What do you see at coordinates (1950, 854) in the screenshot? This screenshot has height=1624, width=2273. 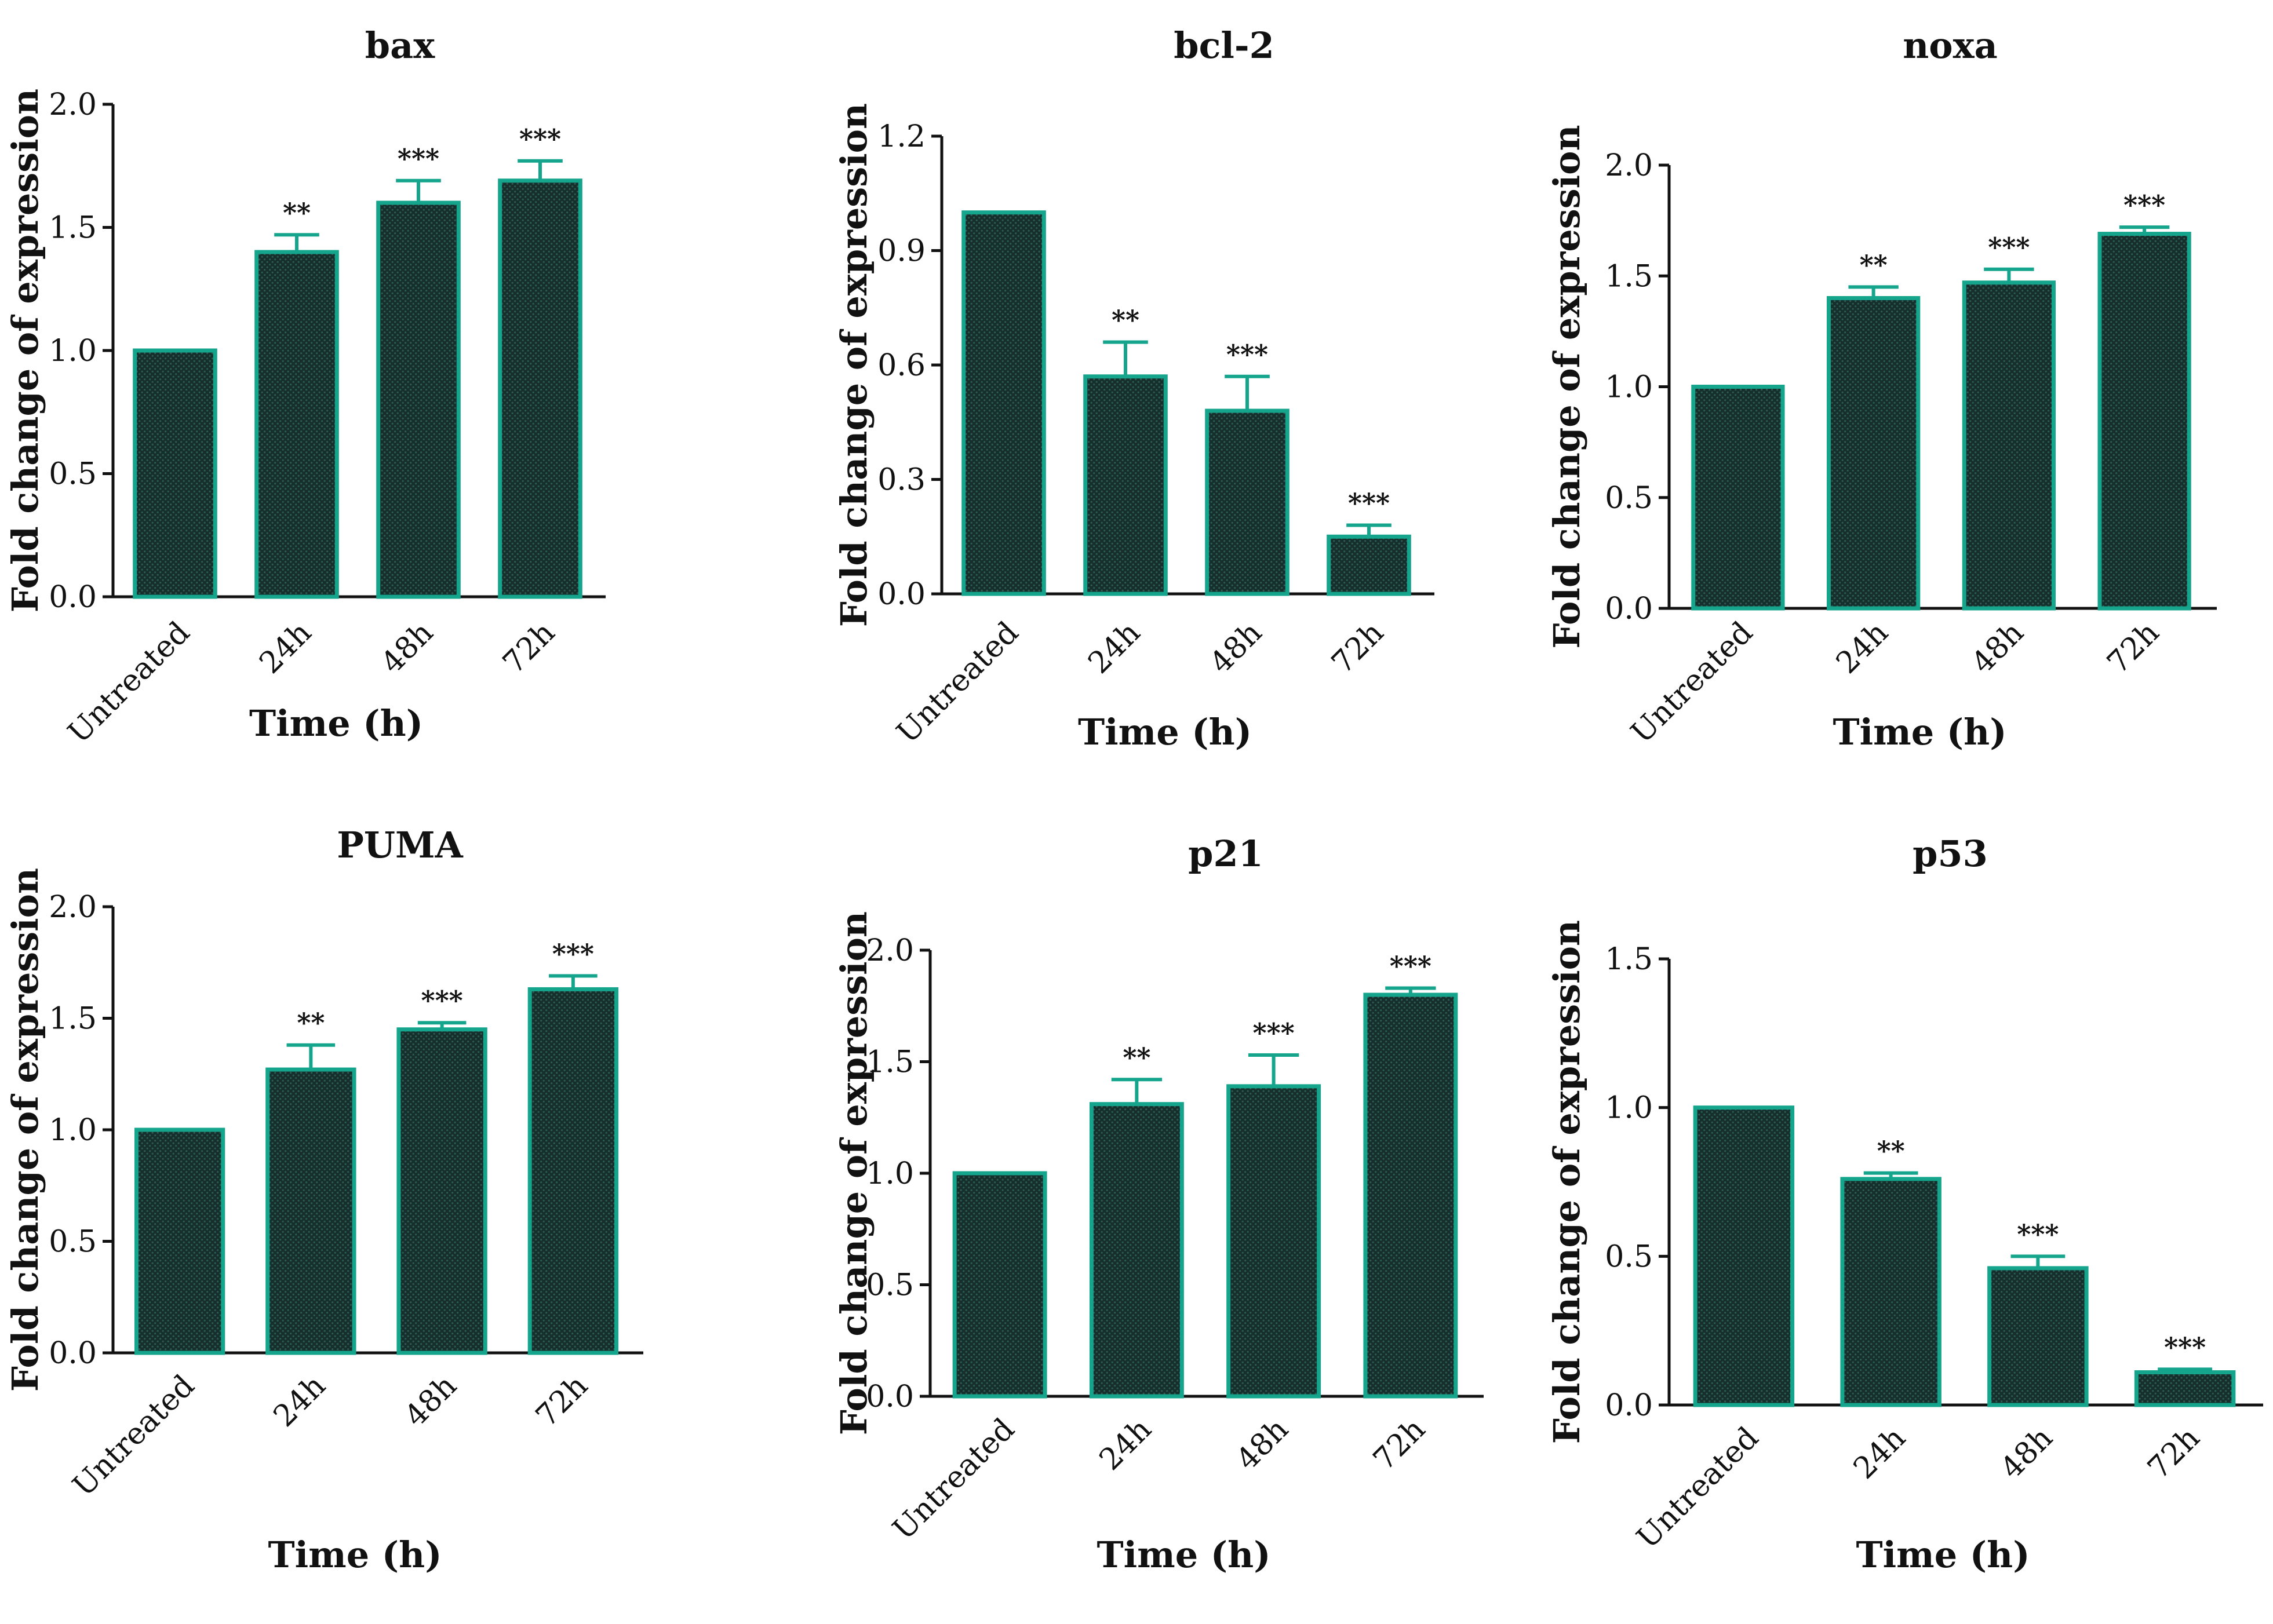 I see `chart-title: p53` at bounding box center [1950, 854].